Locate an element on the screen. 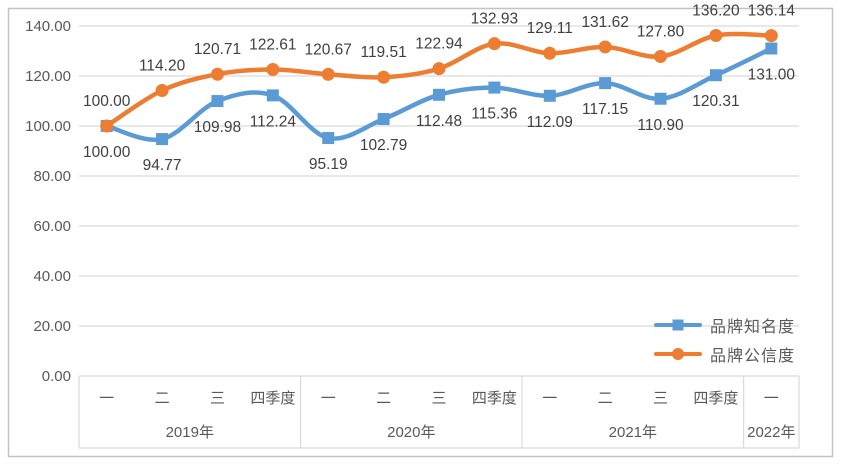 This screenshot has height=464, width=841. data-label: 112.09 is located at coordinates (550, 122).